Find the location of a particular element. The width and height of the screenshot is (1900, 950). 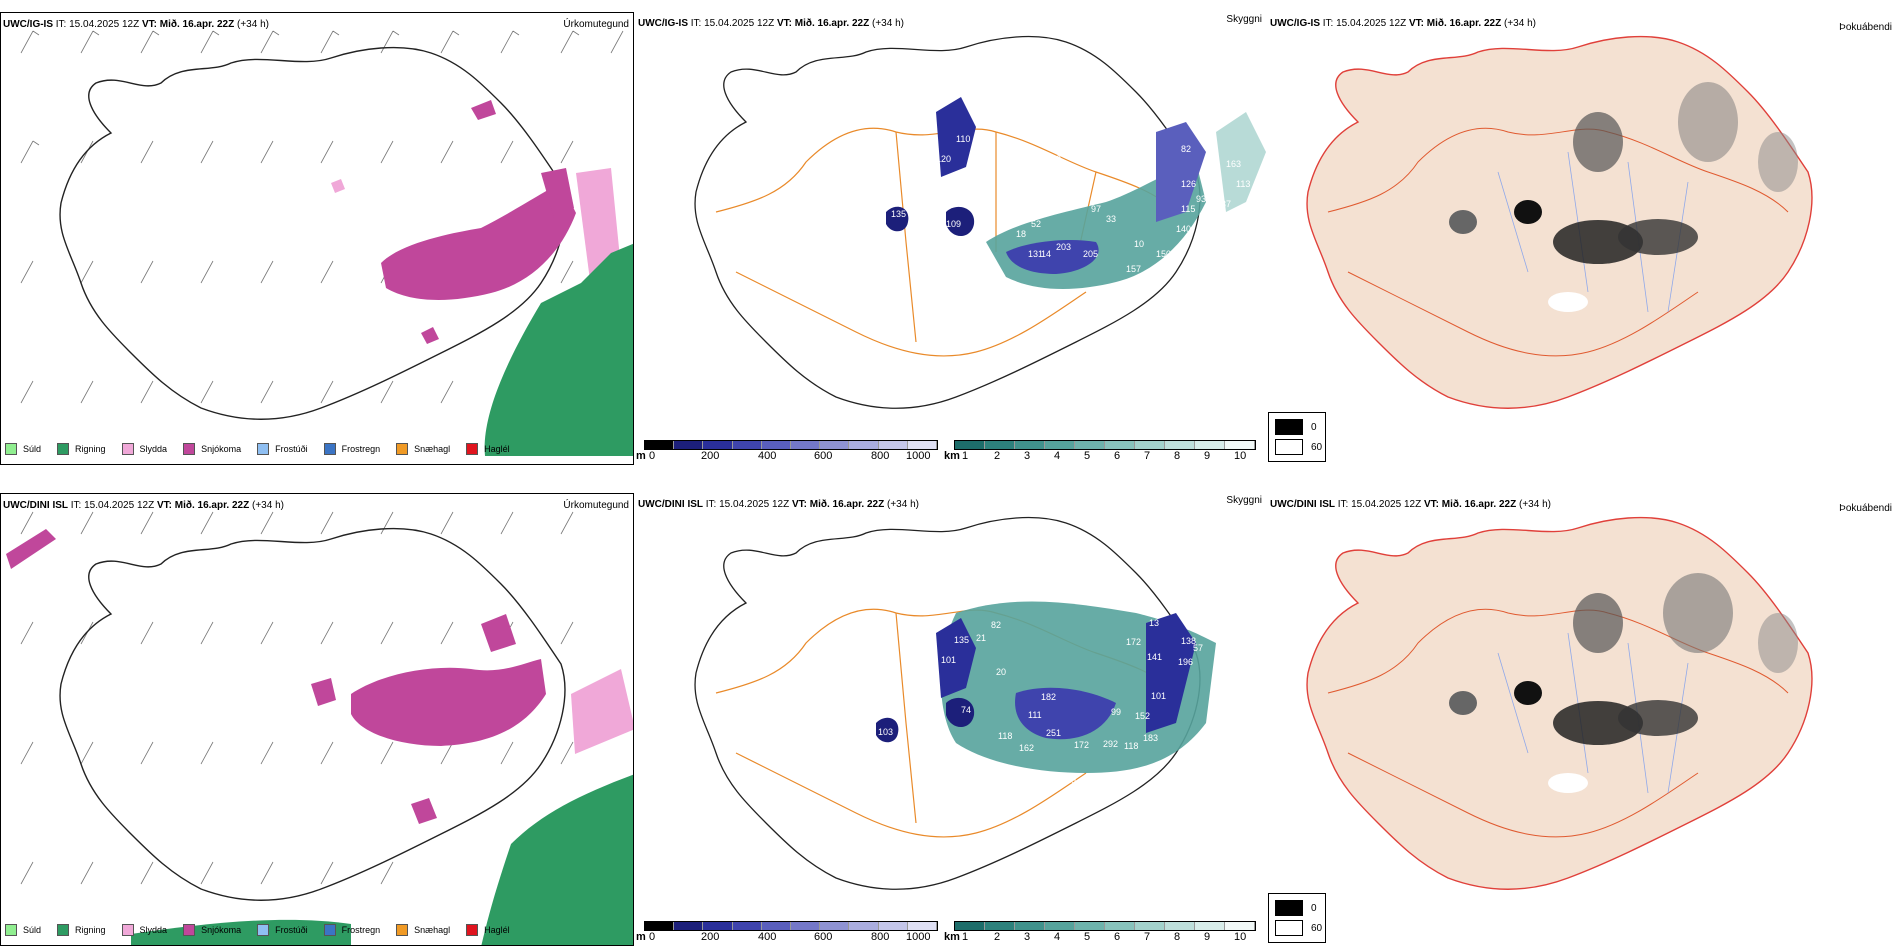

vis-value-label: 99 is located at coordinates (1091, 129).